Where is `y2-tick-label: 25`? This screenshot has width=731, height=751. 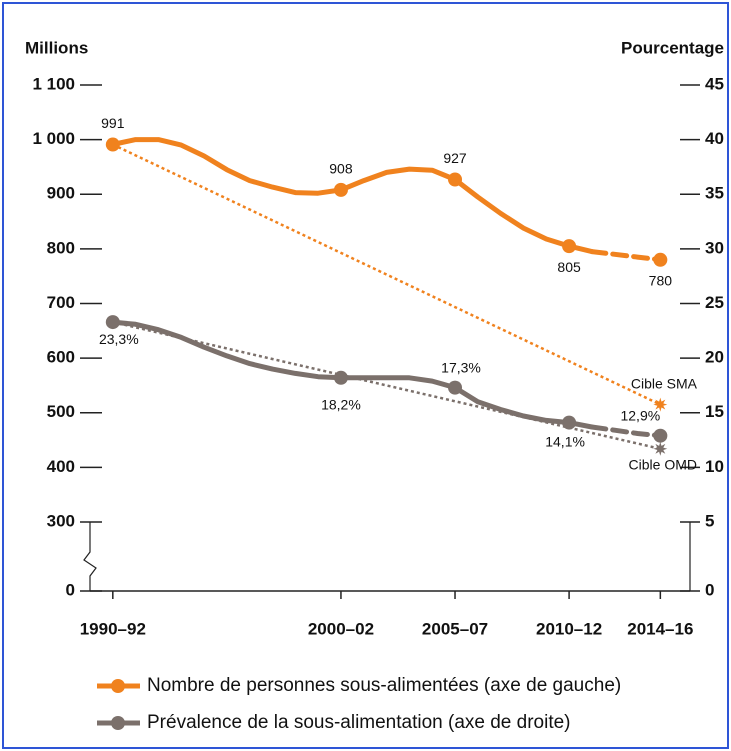
y2-tick-label: 25 is located at coordinates (714, 302).